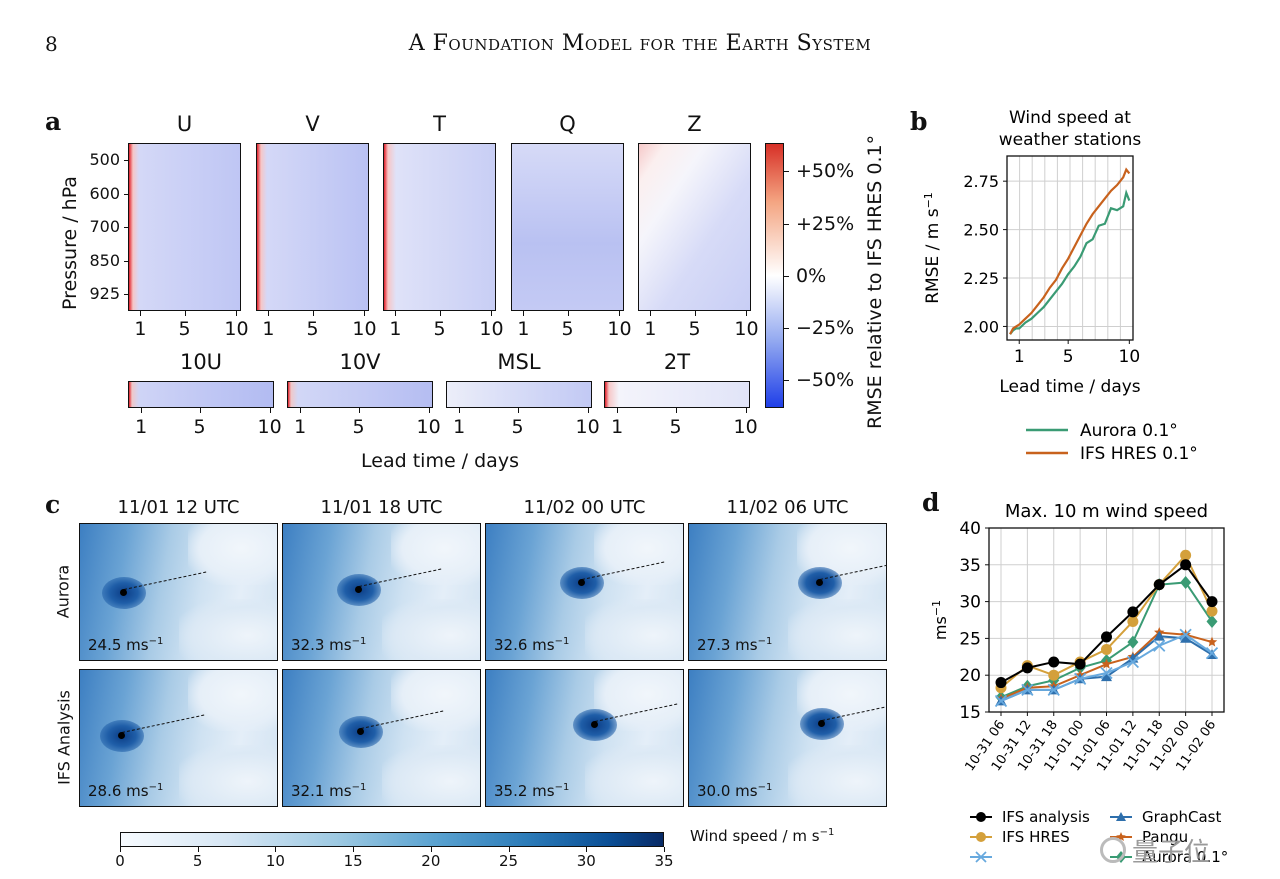  I want to click on map-speed-label: 32.3 ms−1, so click(328, 645).